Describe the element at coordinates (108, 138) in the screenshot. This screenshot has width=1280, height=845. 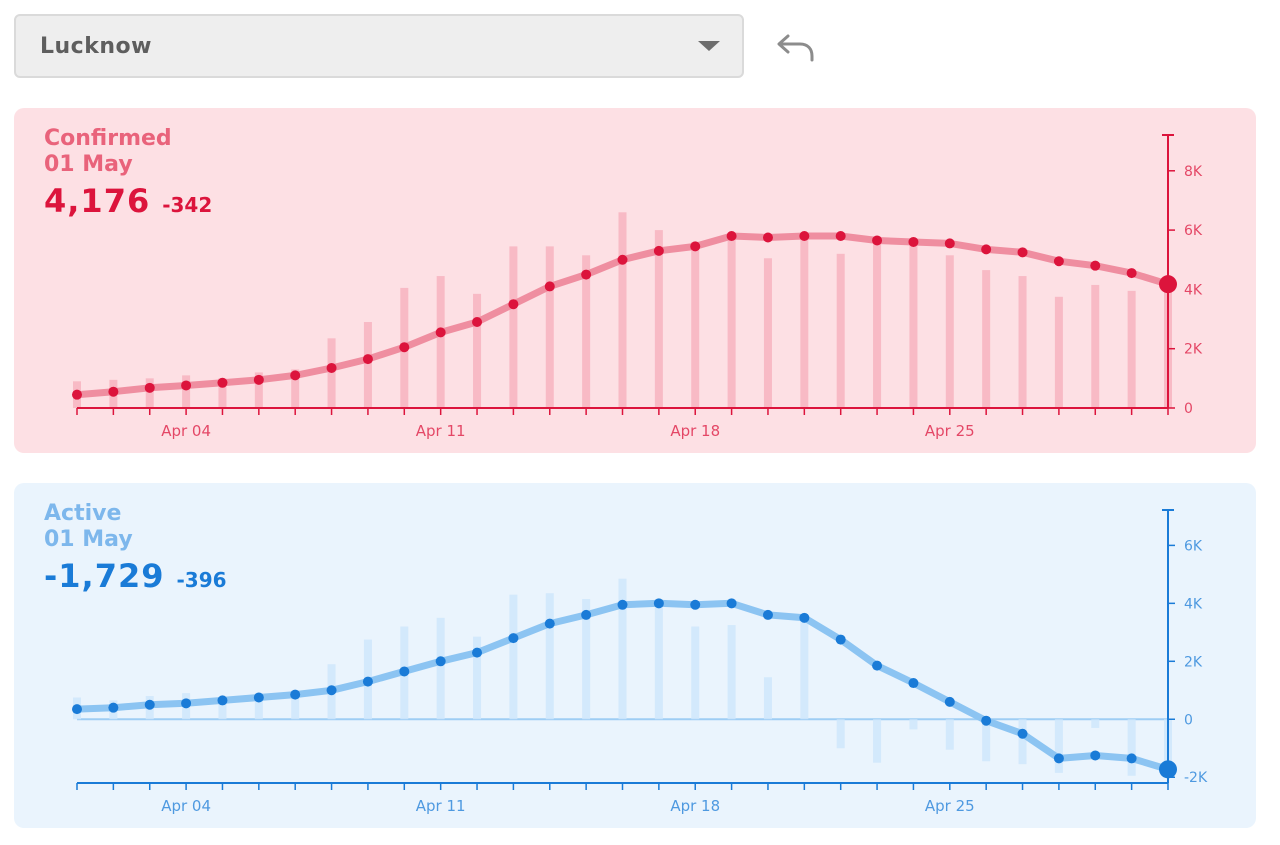
I see `chart-title: Confirmed` at that location.